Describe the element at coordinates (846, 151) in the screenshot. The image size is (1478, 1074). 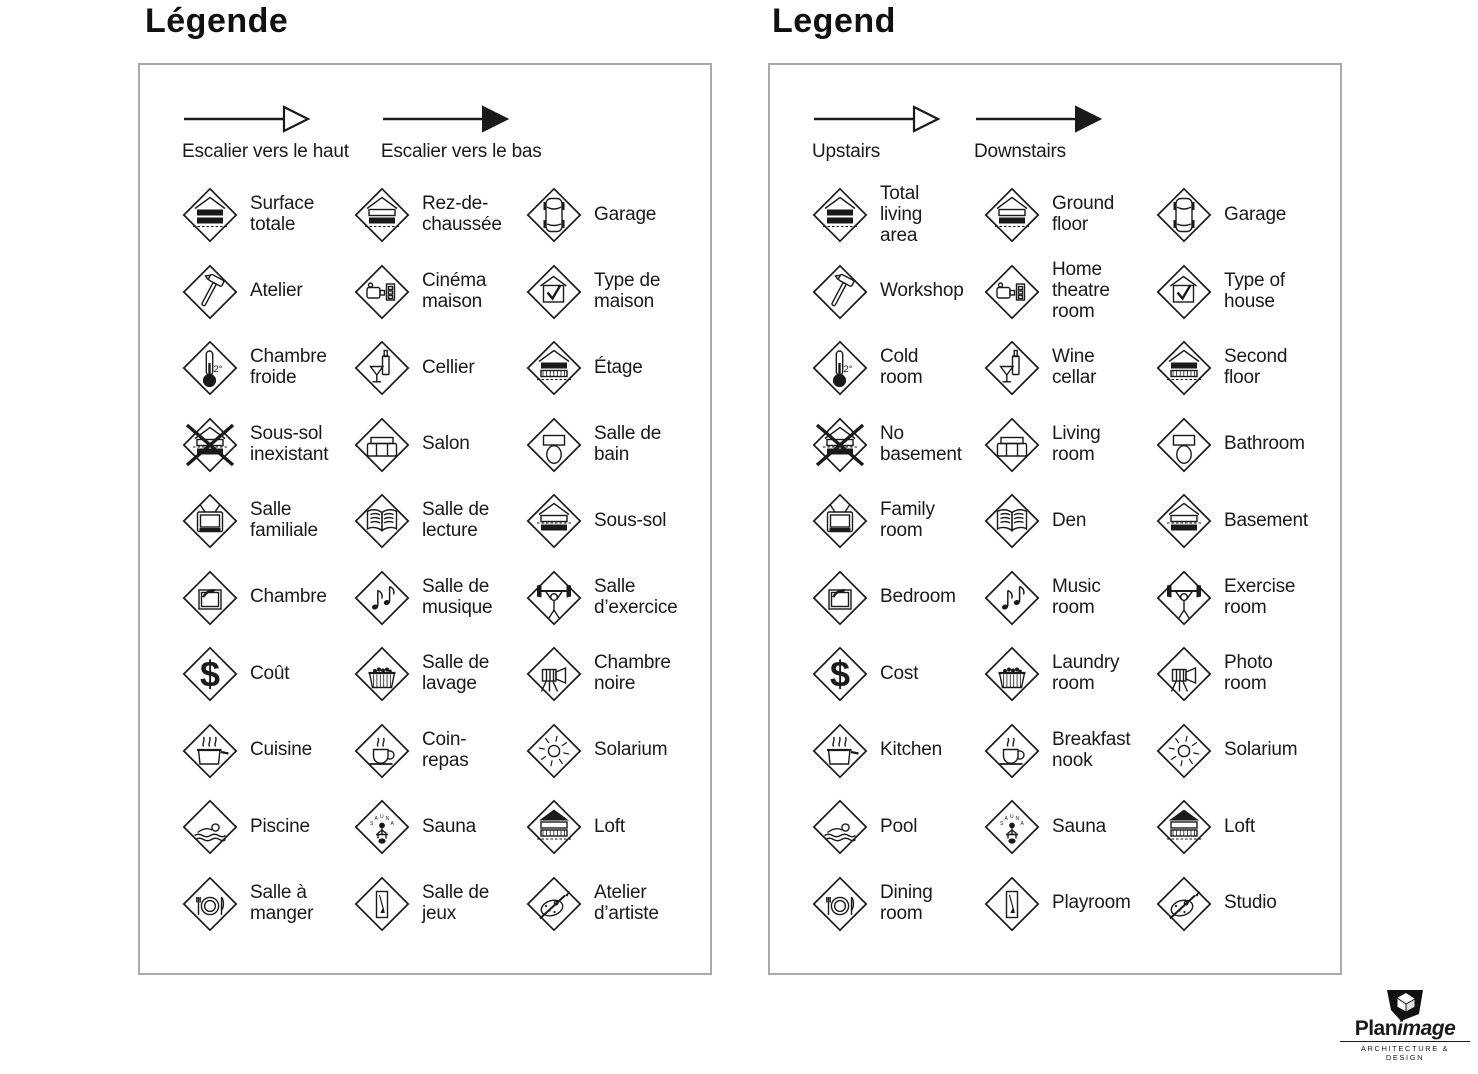
I see `stairs-up-label: Upstairs` at that location.